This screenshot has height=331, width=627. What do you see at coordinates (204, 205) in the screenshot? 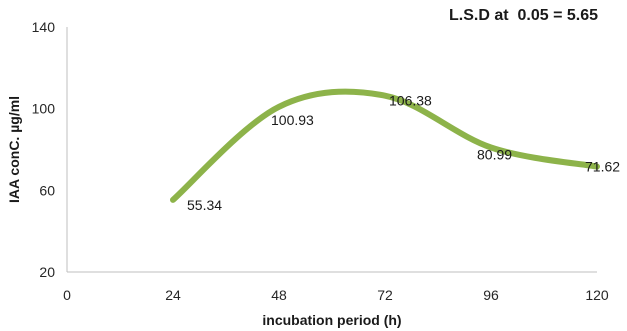
I see `data-label: 55.34` at bounding box center [204, 205].